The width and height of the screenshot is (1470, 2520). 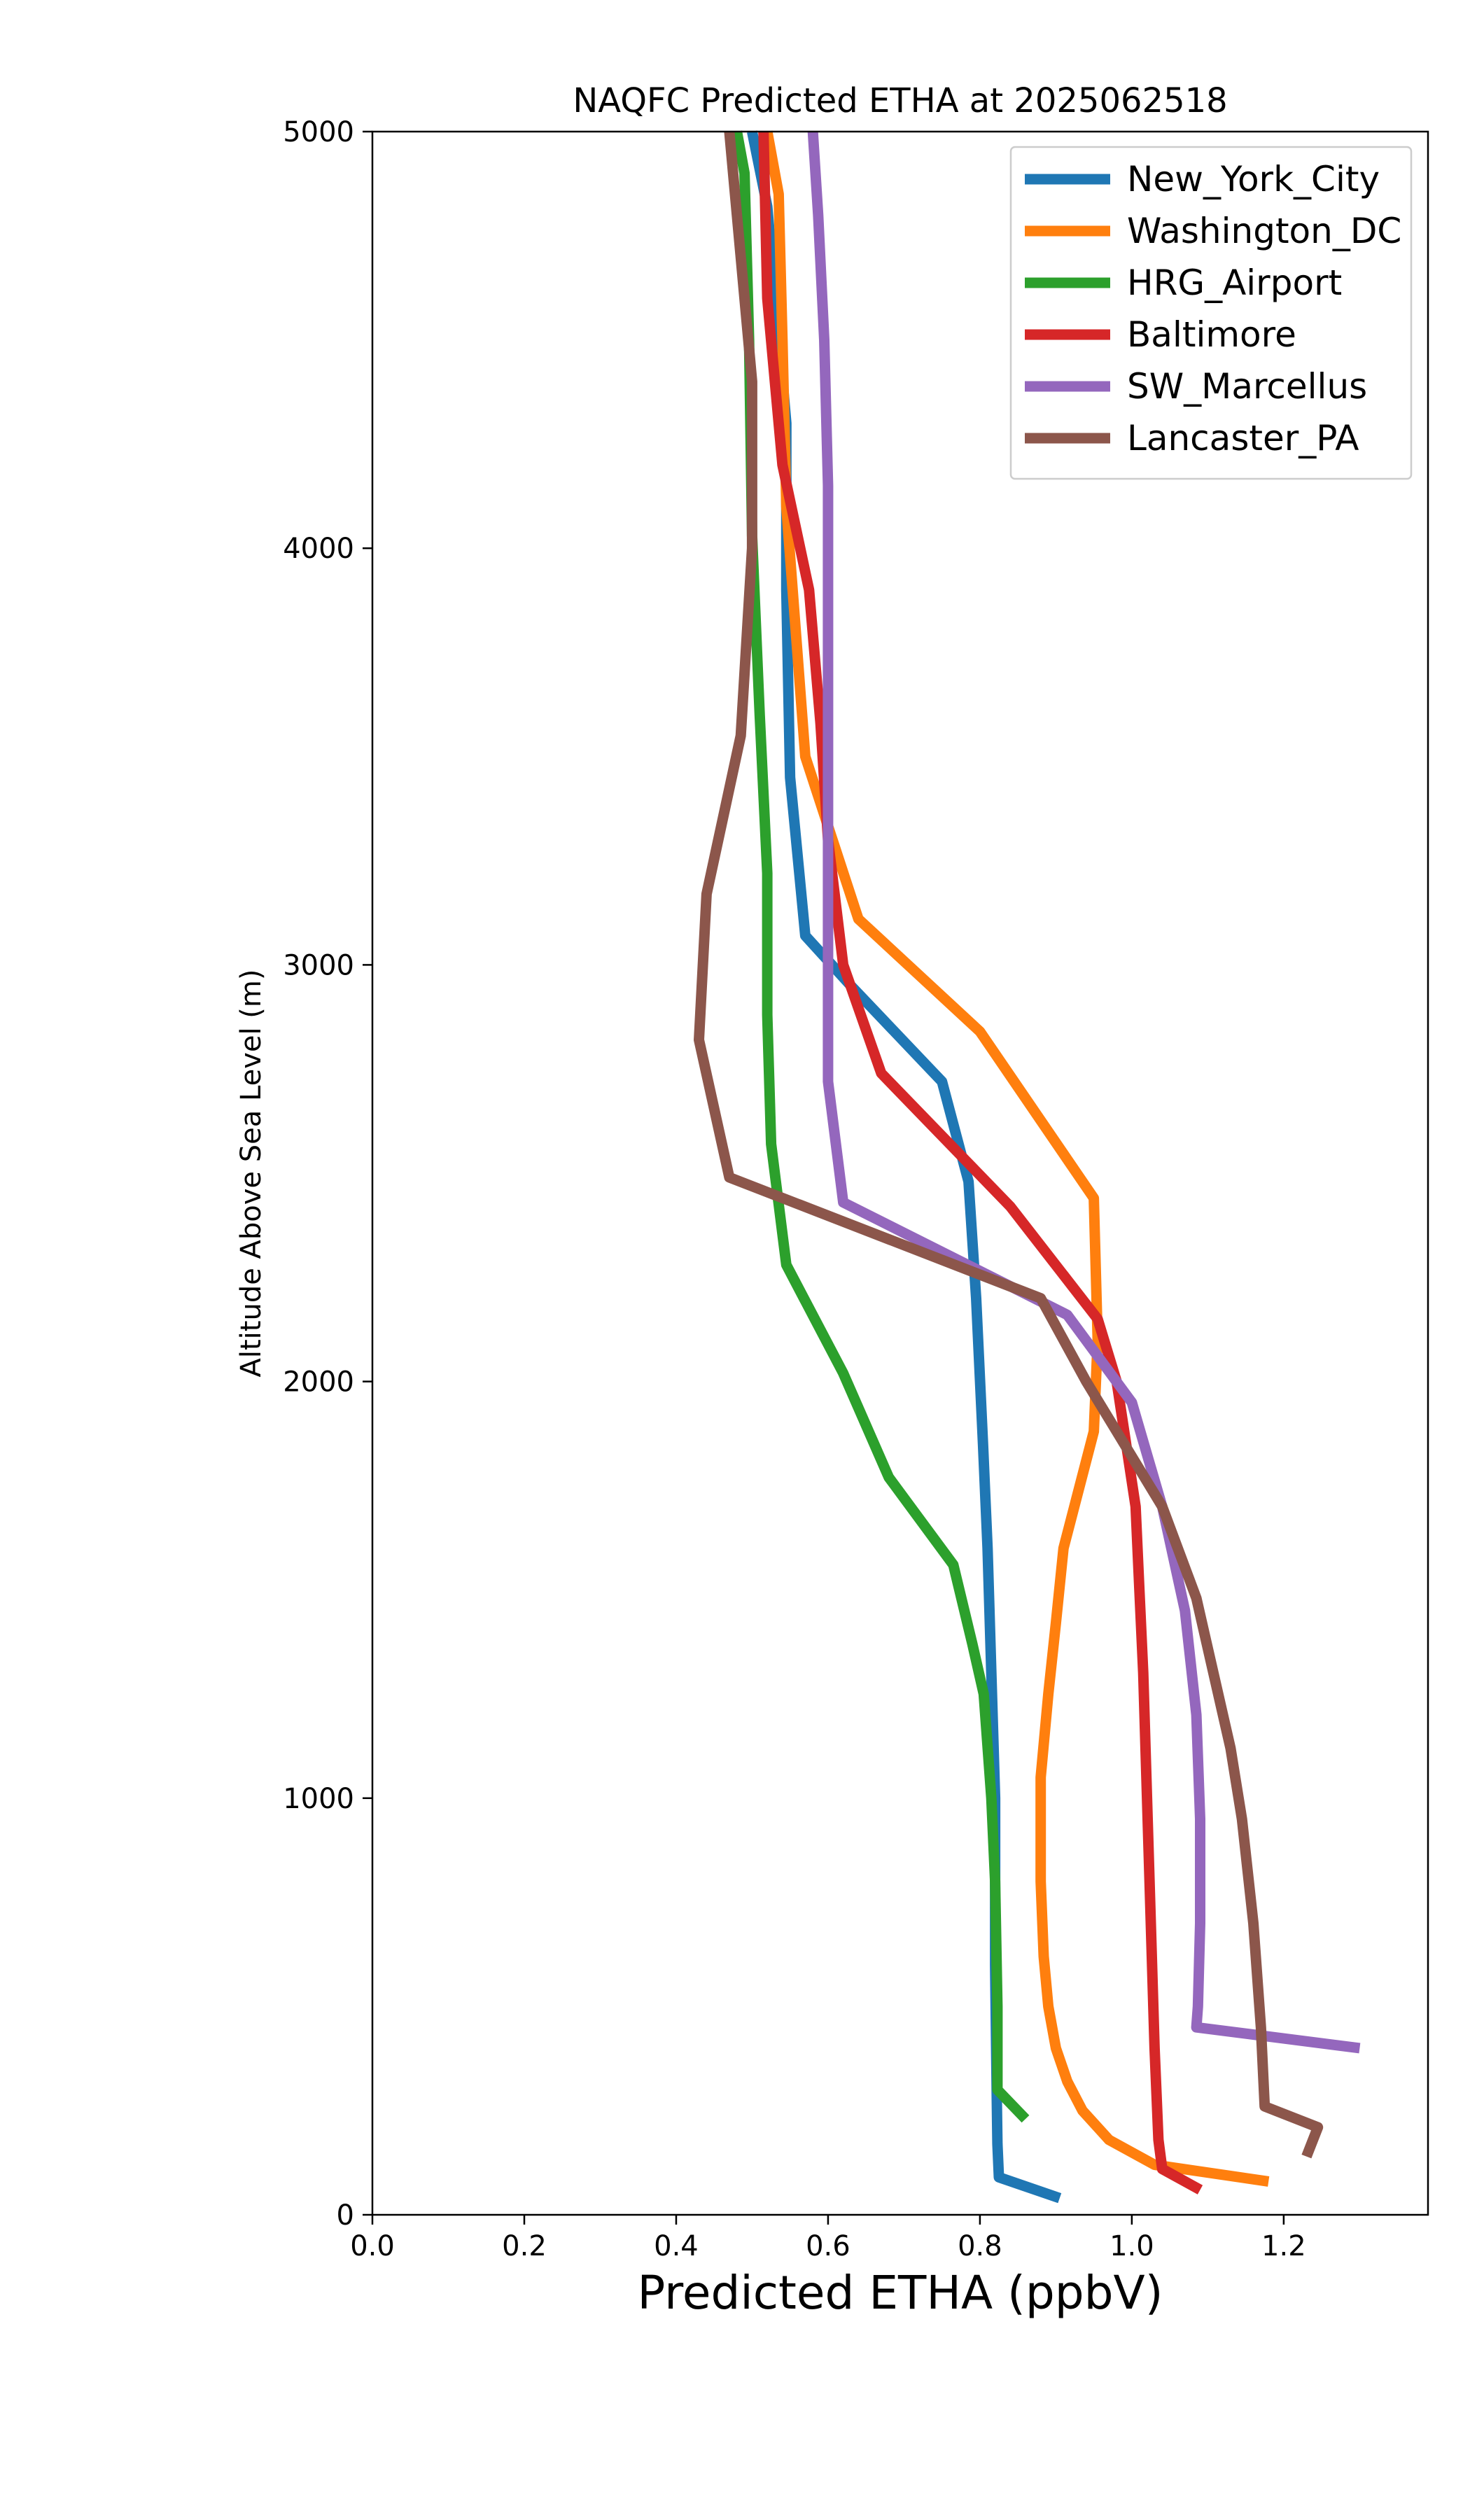 What do you see at coordinates (1283, 2246) in the screenshot?
I see `x-tick-label: 1.2` at bounding box center [1283, 2246].